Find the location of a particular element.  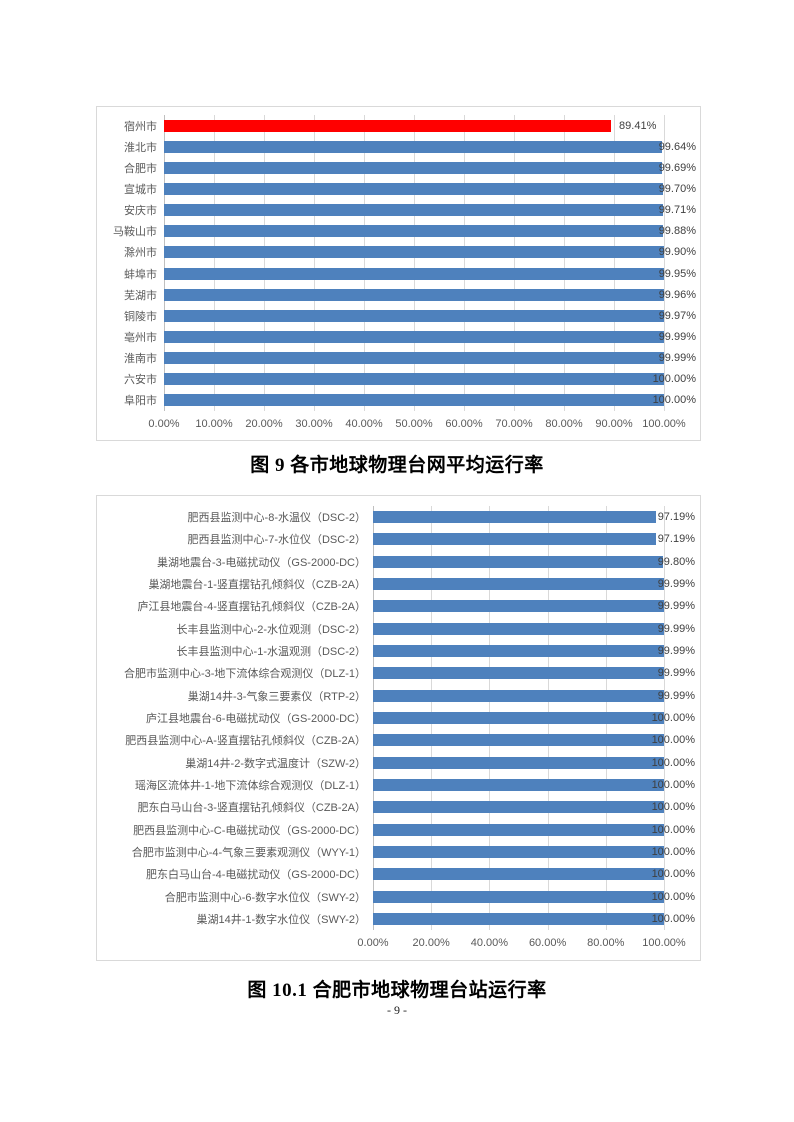

category-label: 长丰县监测中心-2-水位观测（DSC-2） is located at coordinates (271, 629).